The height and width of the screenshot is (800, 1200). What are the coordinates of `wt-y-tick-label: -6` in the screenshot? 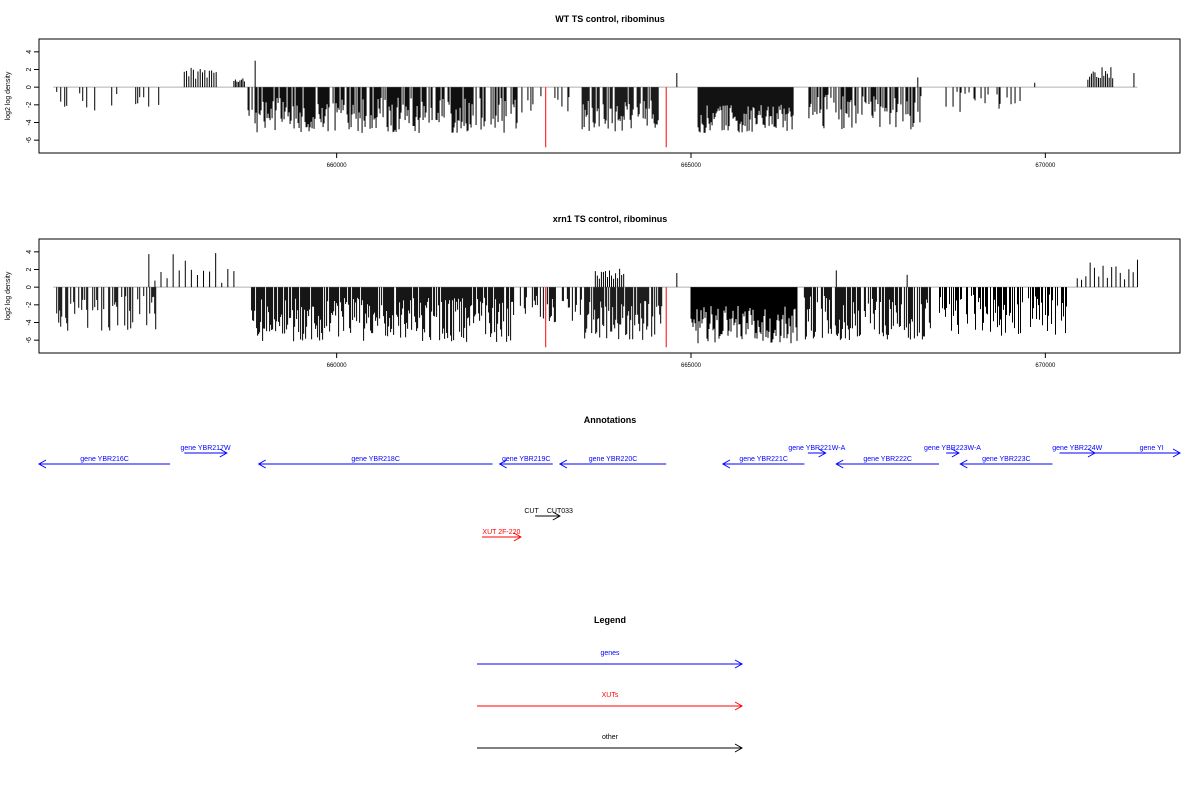 It's located at (29, 140).